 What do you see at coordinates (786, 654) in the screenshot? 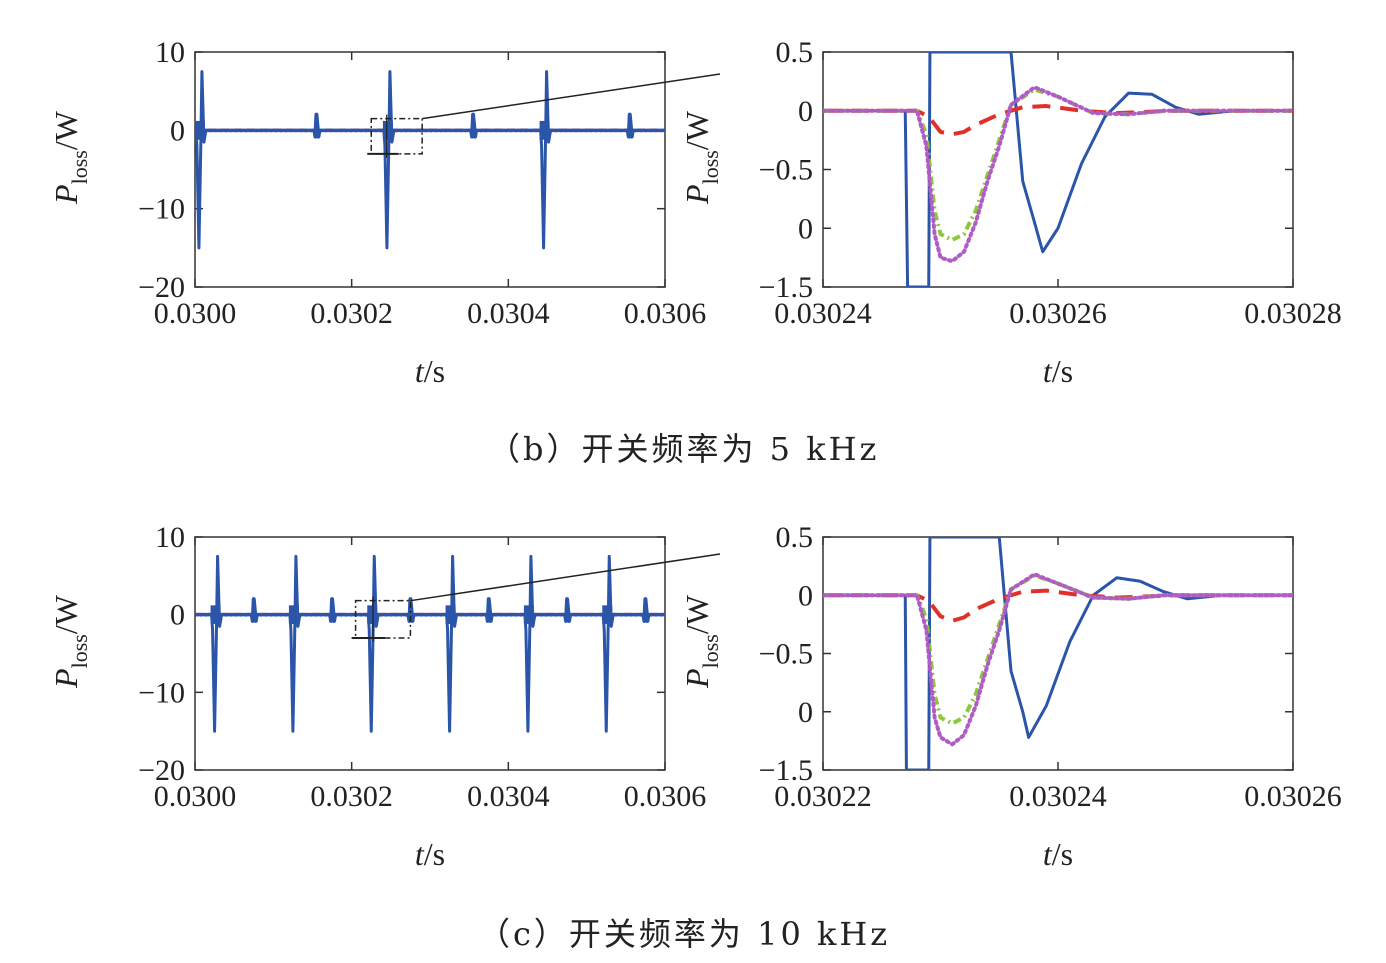
I see `y-tick-label: −0.5` at bounding box center [786, 654].